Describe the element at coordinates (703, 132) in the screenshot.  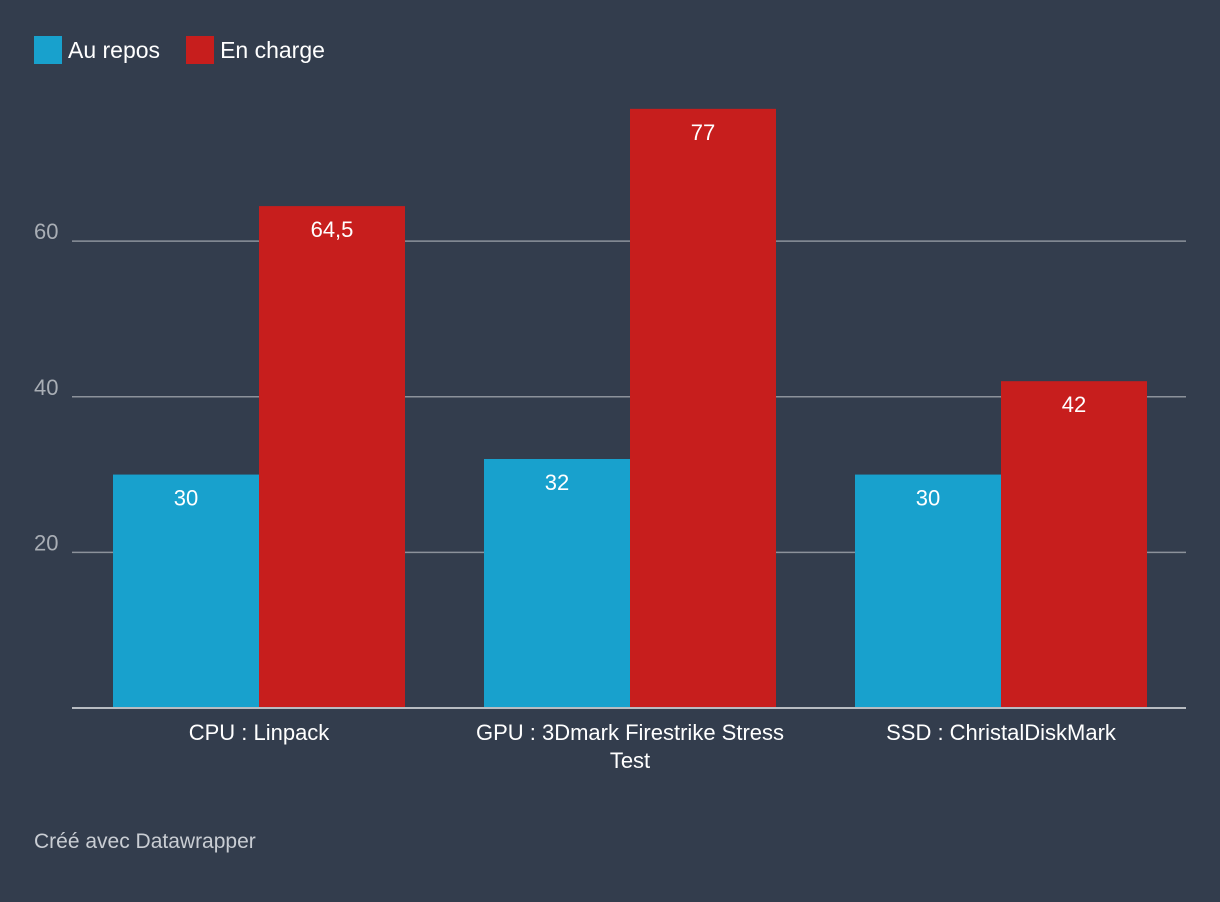
I see `data-label-en-charge-1: 77` at that location.